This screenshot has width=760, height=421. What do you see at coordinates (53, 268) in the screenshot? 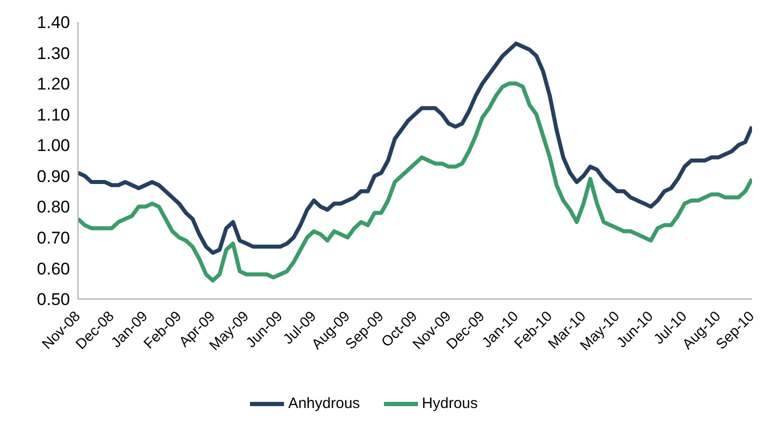
I see `y-tick-label: 0.60` at bounding box center [53, 268].